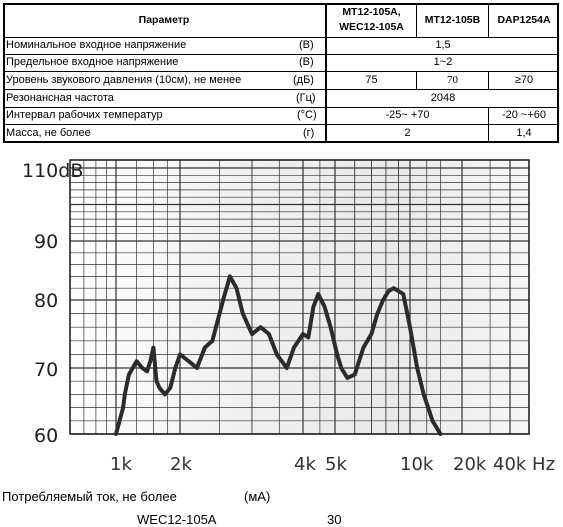  What do you see at coordinates (92, 62) in the screenshot?
I see `row-name: Предельное входное напряжение` at bounding box center [92, 62].